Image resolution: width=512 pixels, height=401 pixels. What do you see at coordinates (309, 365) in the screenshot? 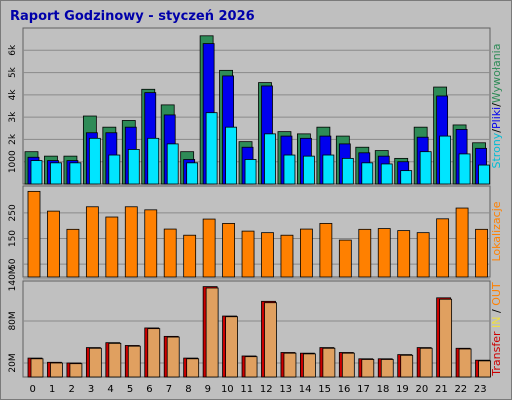
I see `bar-transfer-1-h14` at bounding box center [309, 365].